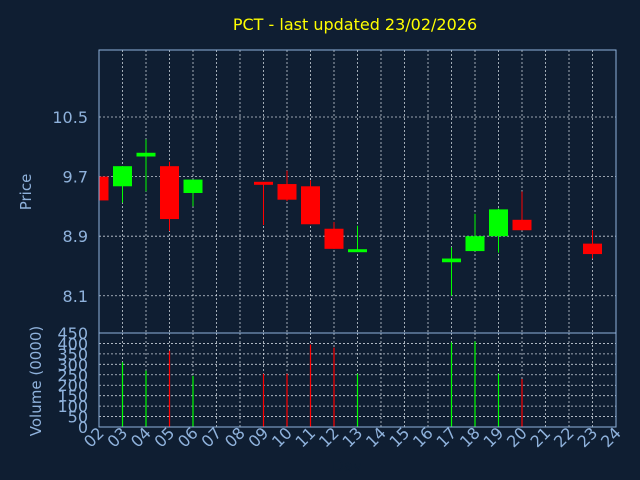 The height and width of the screenshot is (480, 640). Describe the element at coordinates (72, 343) in the screenshot. I see `volume-tick-label: 400` at that location.